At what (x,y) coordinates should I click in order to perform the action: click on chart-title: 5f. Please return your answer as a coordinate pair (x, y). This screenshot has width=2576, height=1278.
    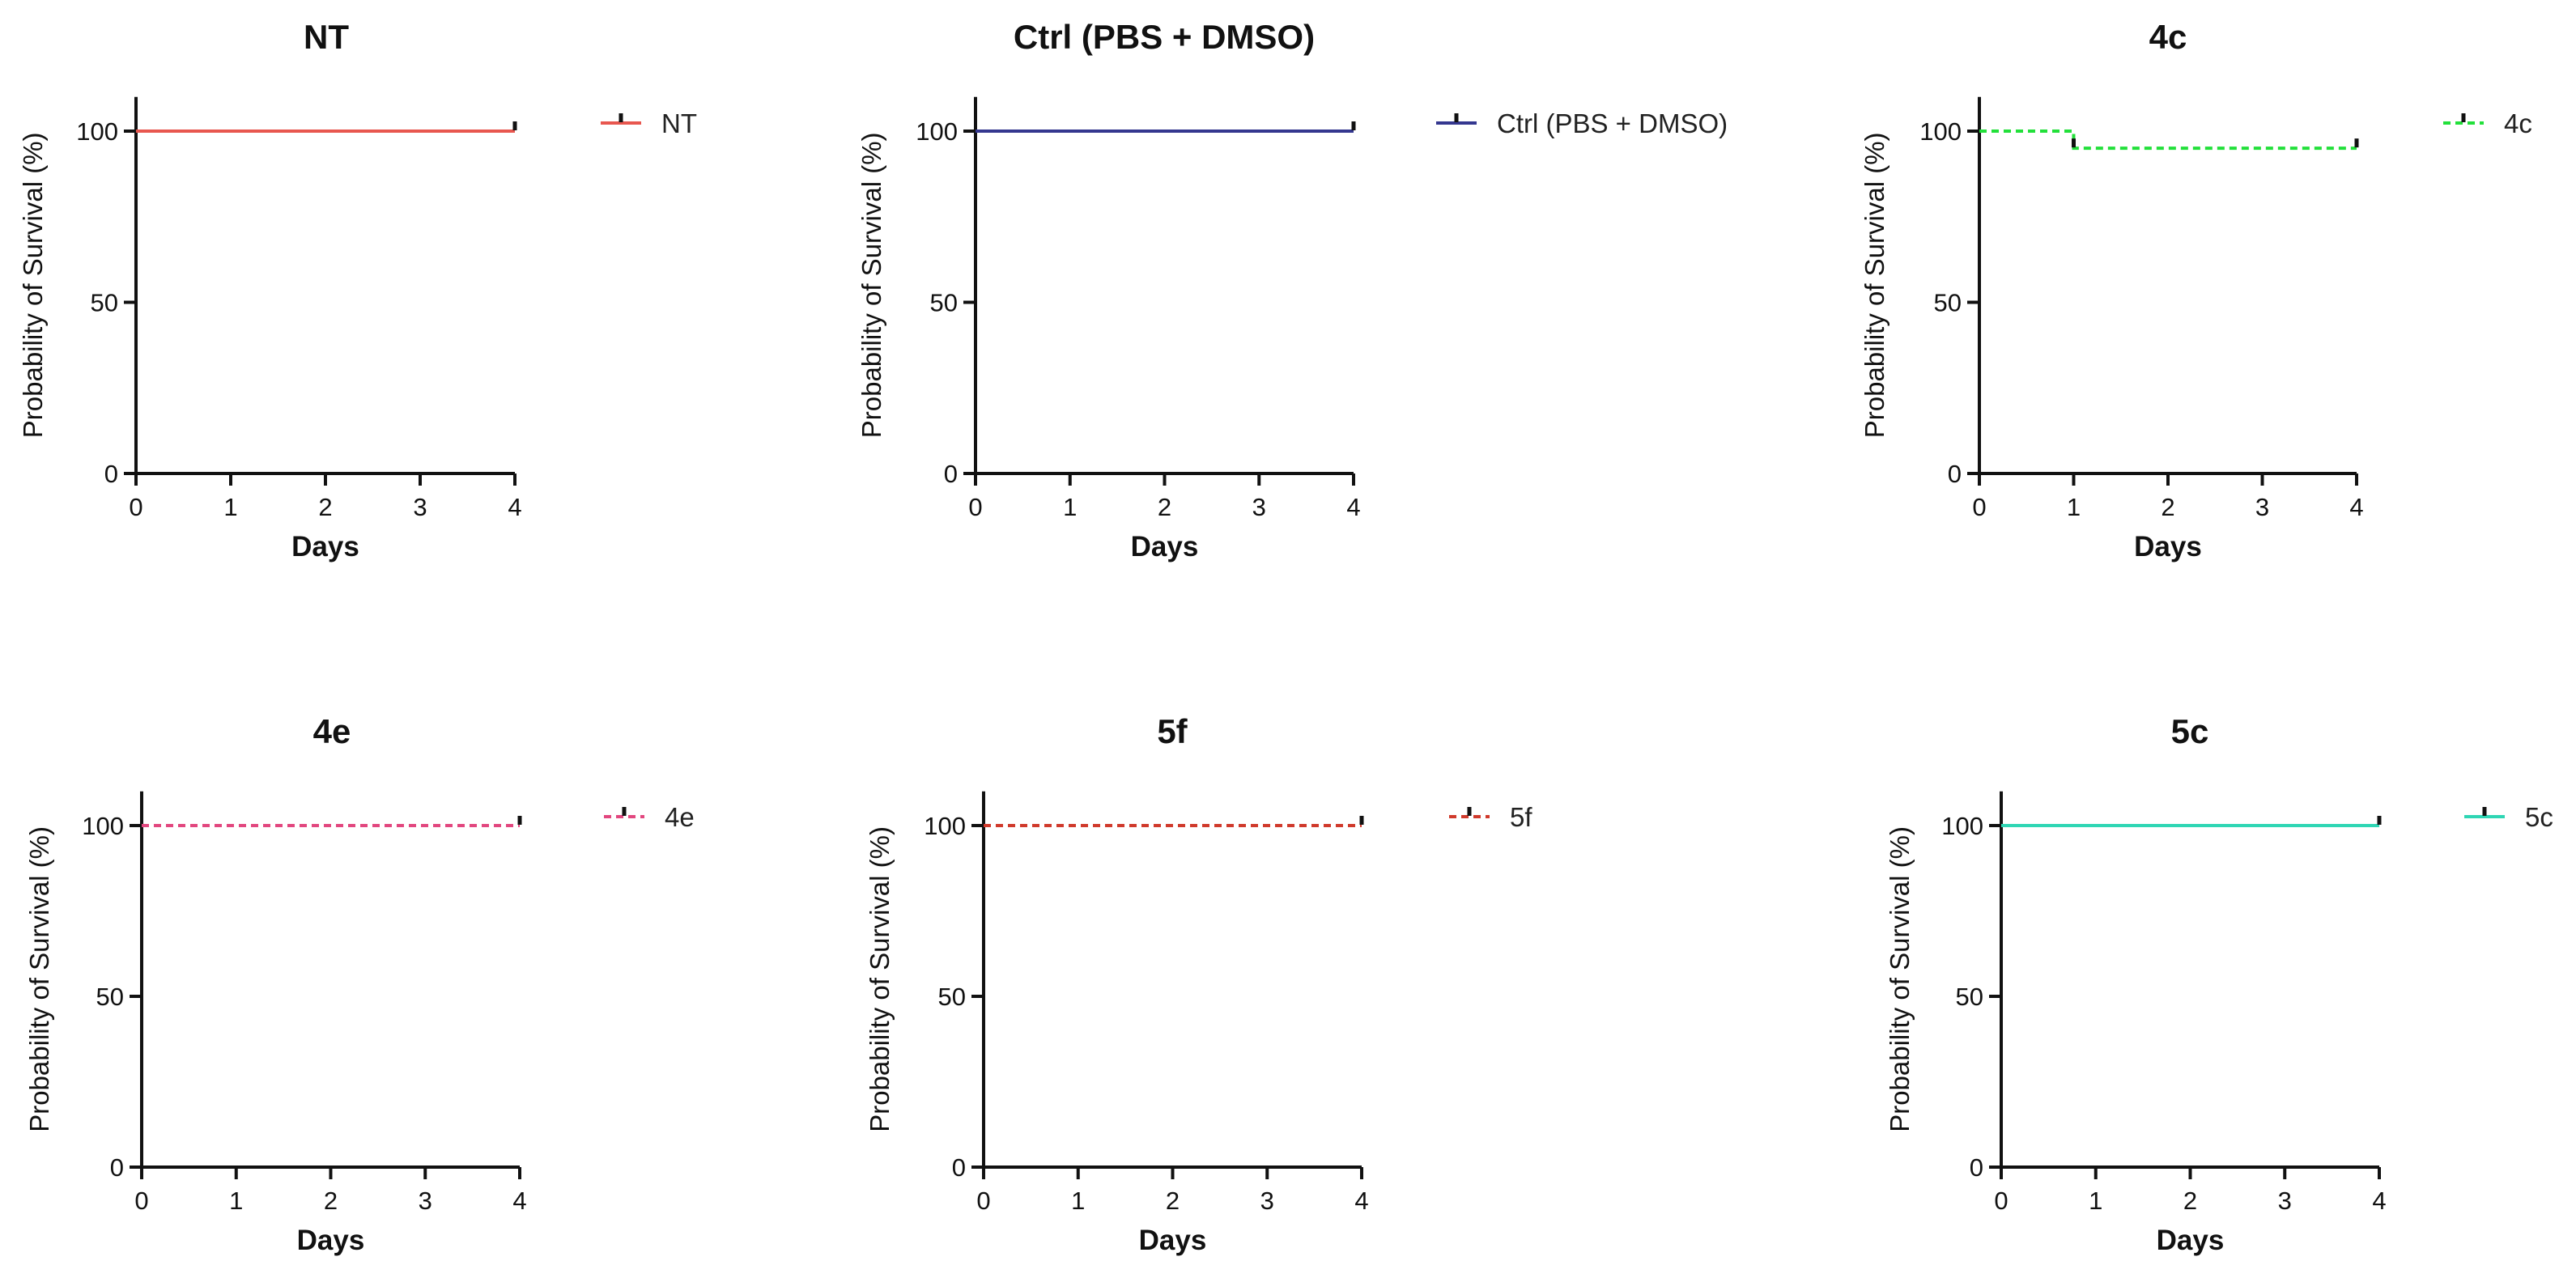
    Looking at the image, I should click on (1172, 731).